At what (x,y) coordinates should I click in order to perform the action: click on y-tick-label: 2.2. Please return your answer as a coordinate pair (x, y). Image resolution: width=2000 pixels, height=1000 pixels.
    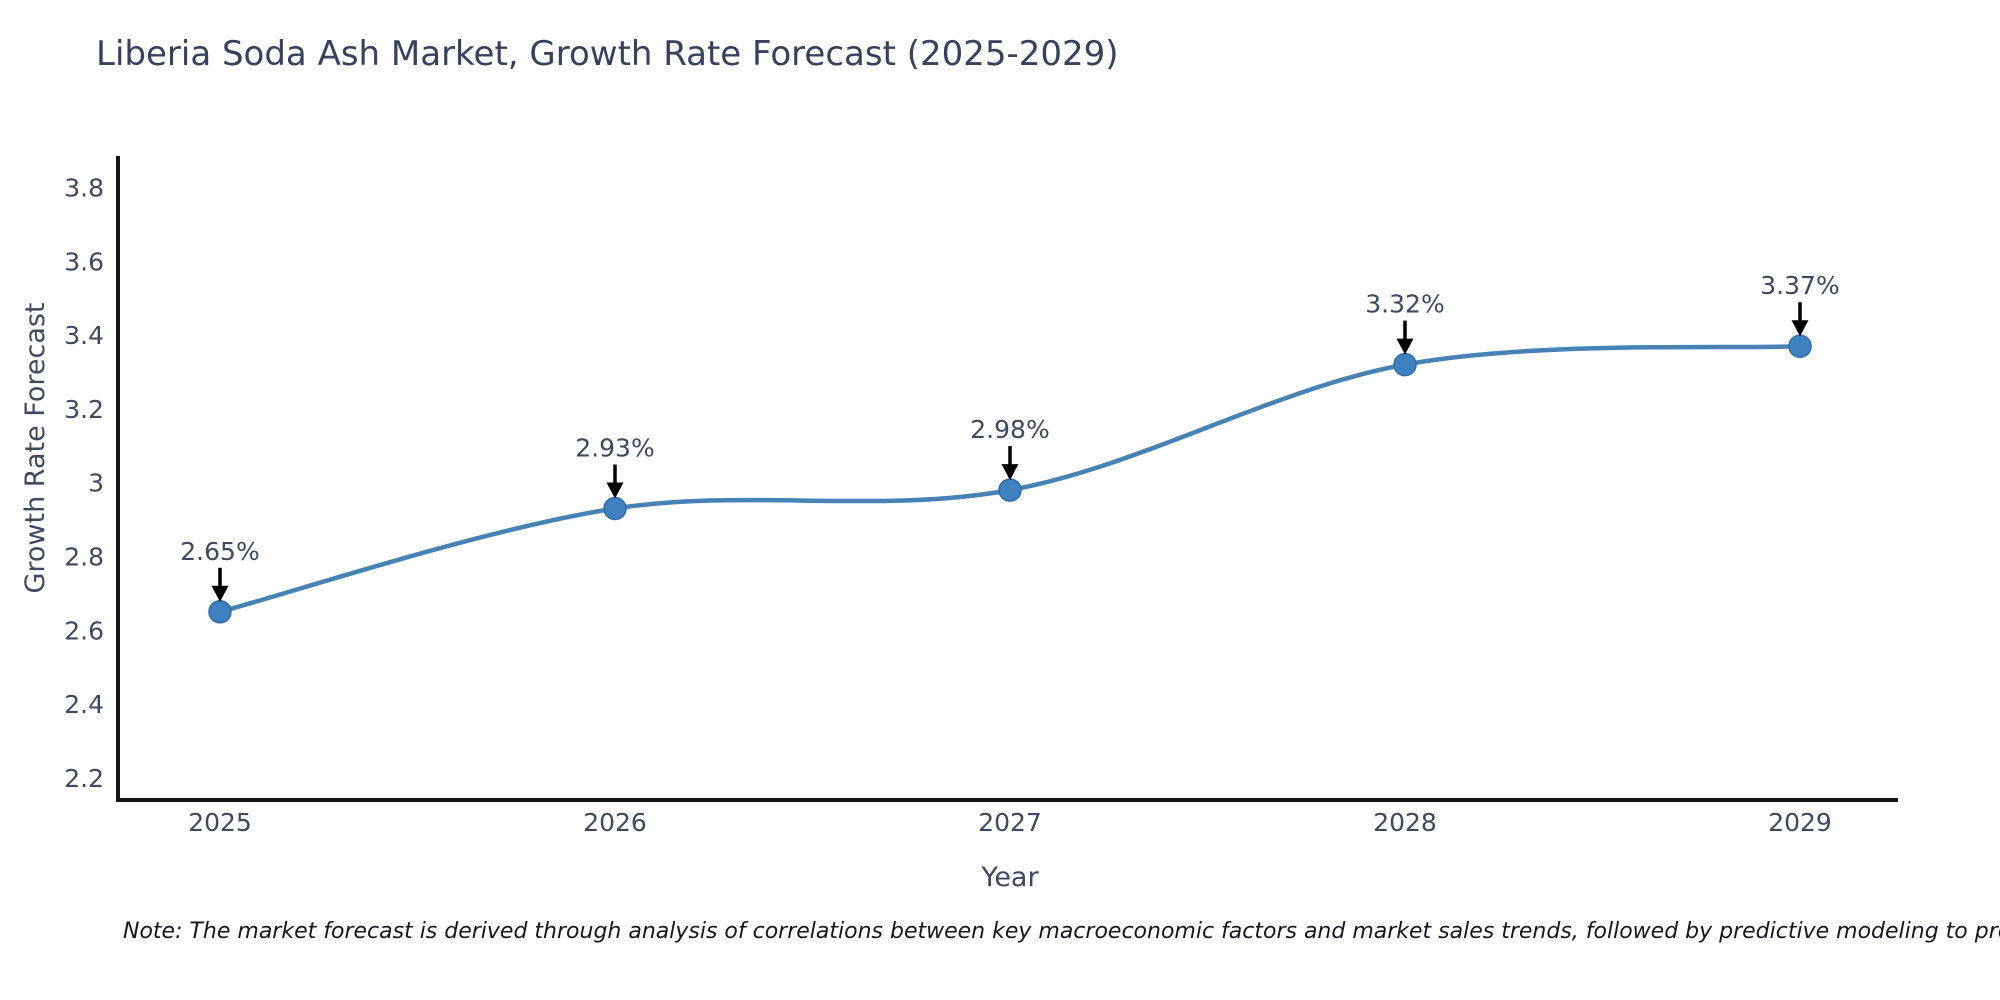
    Looking at the image, I should click on (84, 778).